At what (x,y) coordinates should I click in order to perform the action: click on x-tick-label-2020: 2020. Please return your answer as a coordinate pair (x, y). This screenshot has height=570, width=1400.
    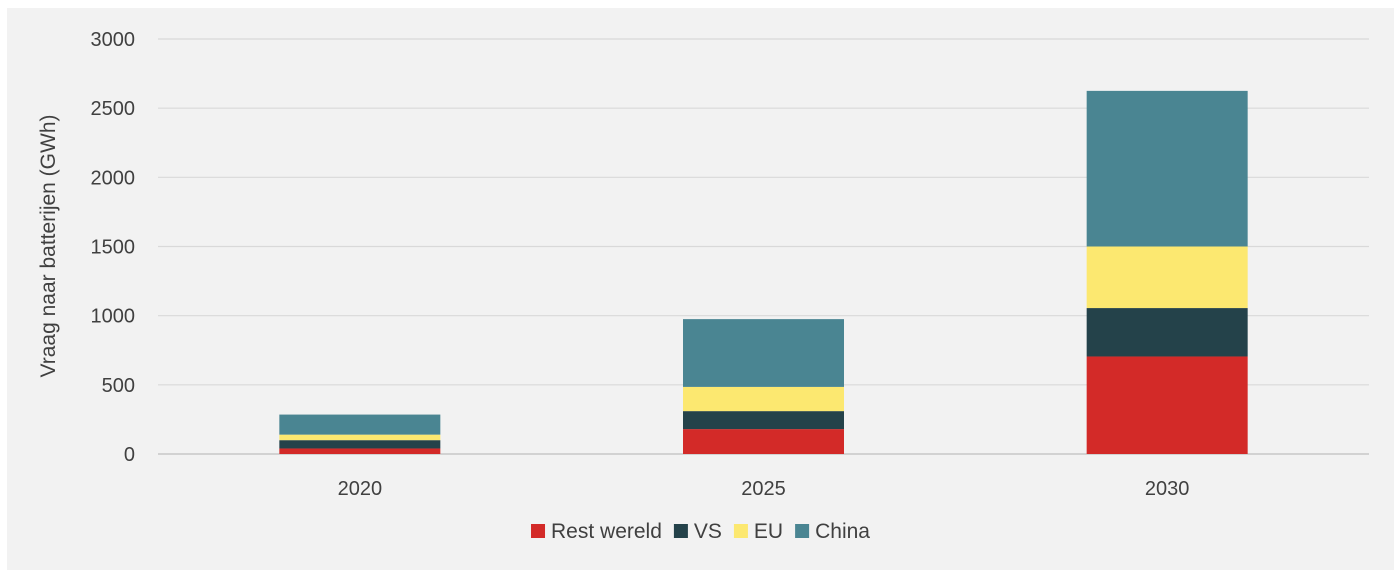
    Looking at the image, I should click on (360, 489).